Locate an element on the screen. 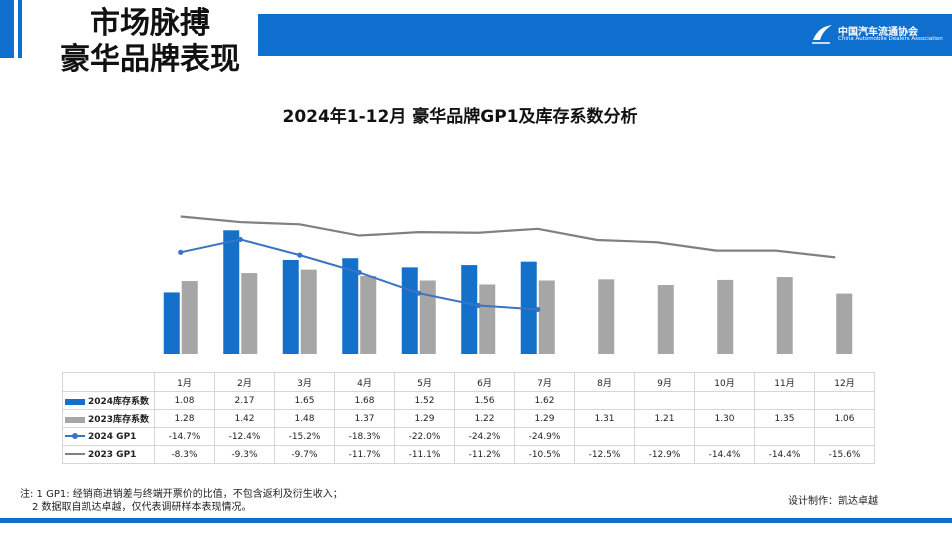 The height and width of the screenshot is (536, 952). designer-credit: 设计制作：凯达卓越 is located at coordinates (833, 501).